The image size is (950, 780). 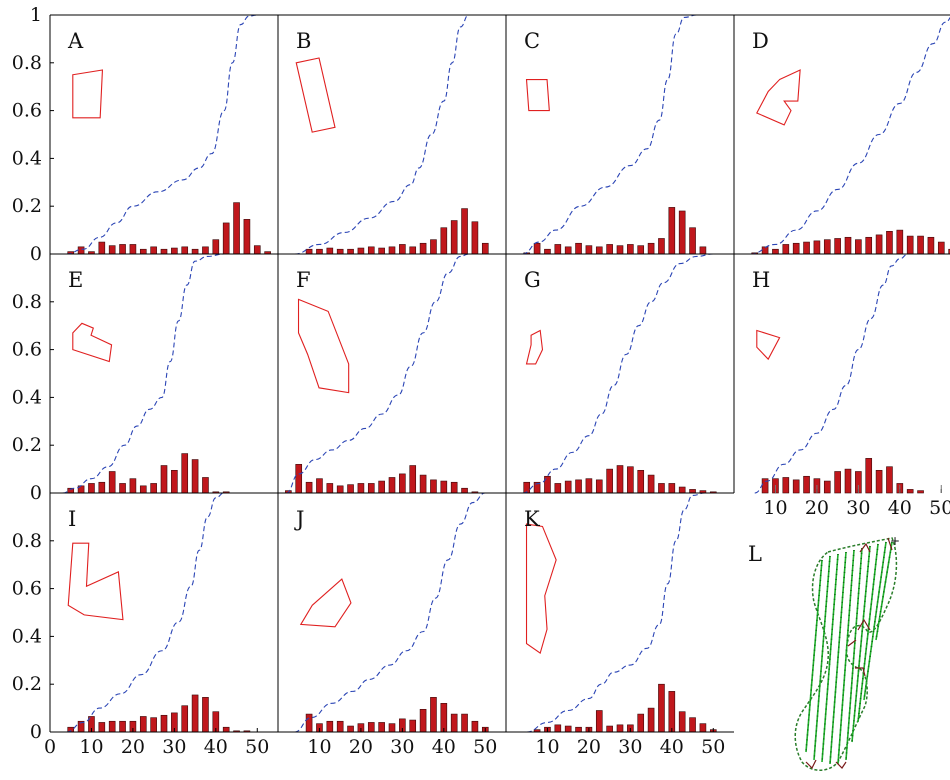 What do you see at coordinates (532, 280) in the screenshot?
I see `panel-label: G` at bounding box center [532, 280].